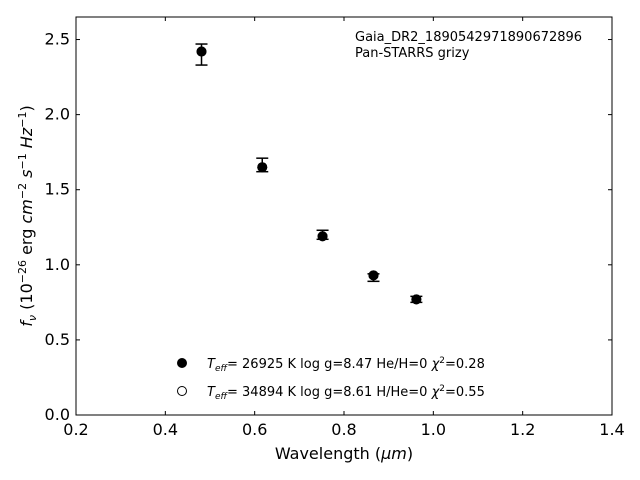 The height and width of the screenshot is (480, 640). Describe the element at coordinates (165, 429) in the screenshot. I see `x-tick-label: 0.4` at that location.